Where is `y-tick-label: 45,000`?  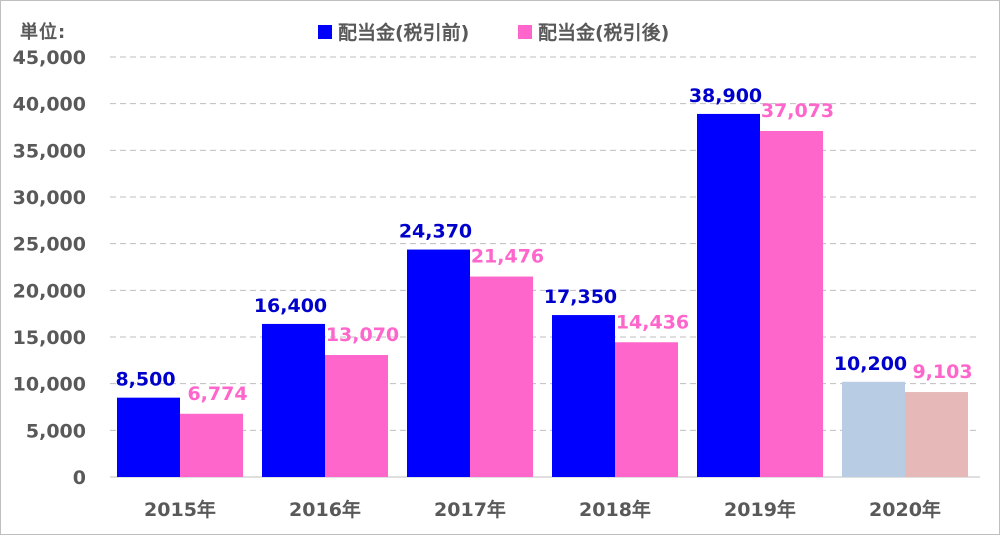
y-tick-label: 45,000 is located at coordinates (49, 58).